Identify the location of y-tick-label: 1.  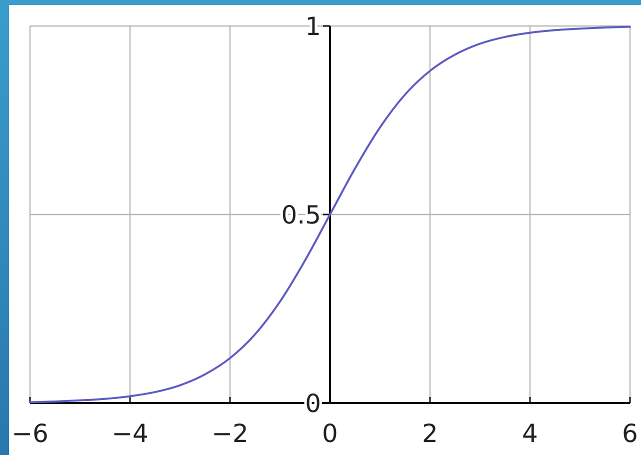
(313, 26).